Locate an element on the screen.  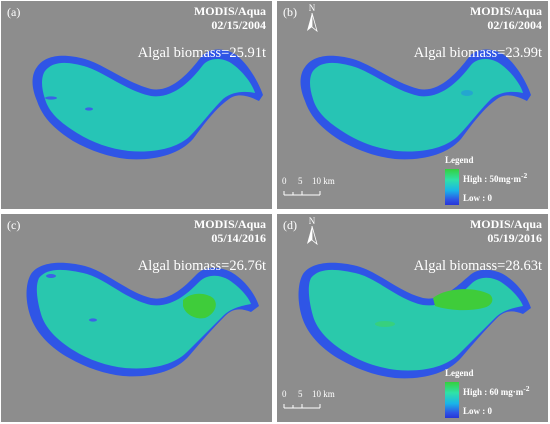
algal-biomass-label: Algal biomass=26.76t is located at coordinates (201, 266).